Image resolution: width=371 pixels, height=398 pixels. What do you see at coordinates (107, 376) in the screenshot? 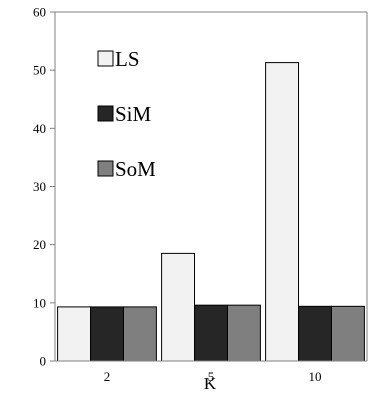
I see `x-tick-label: 2` at bounding box center [107, 376].